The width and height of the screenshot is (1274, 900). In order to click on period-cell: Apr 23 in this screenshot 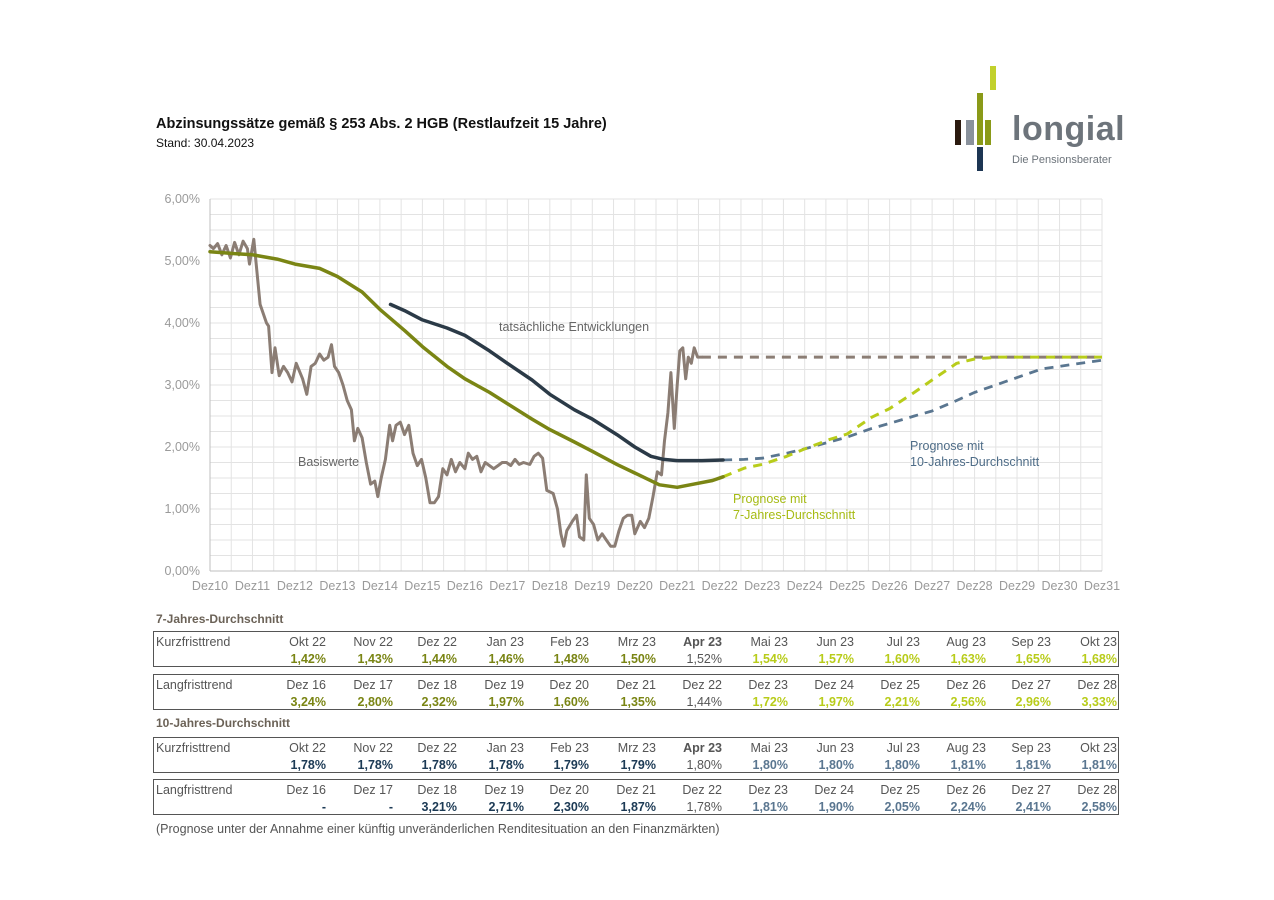, I will do `click(702, 748)`.